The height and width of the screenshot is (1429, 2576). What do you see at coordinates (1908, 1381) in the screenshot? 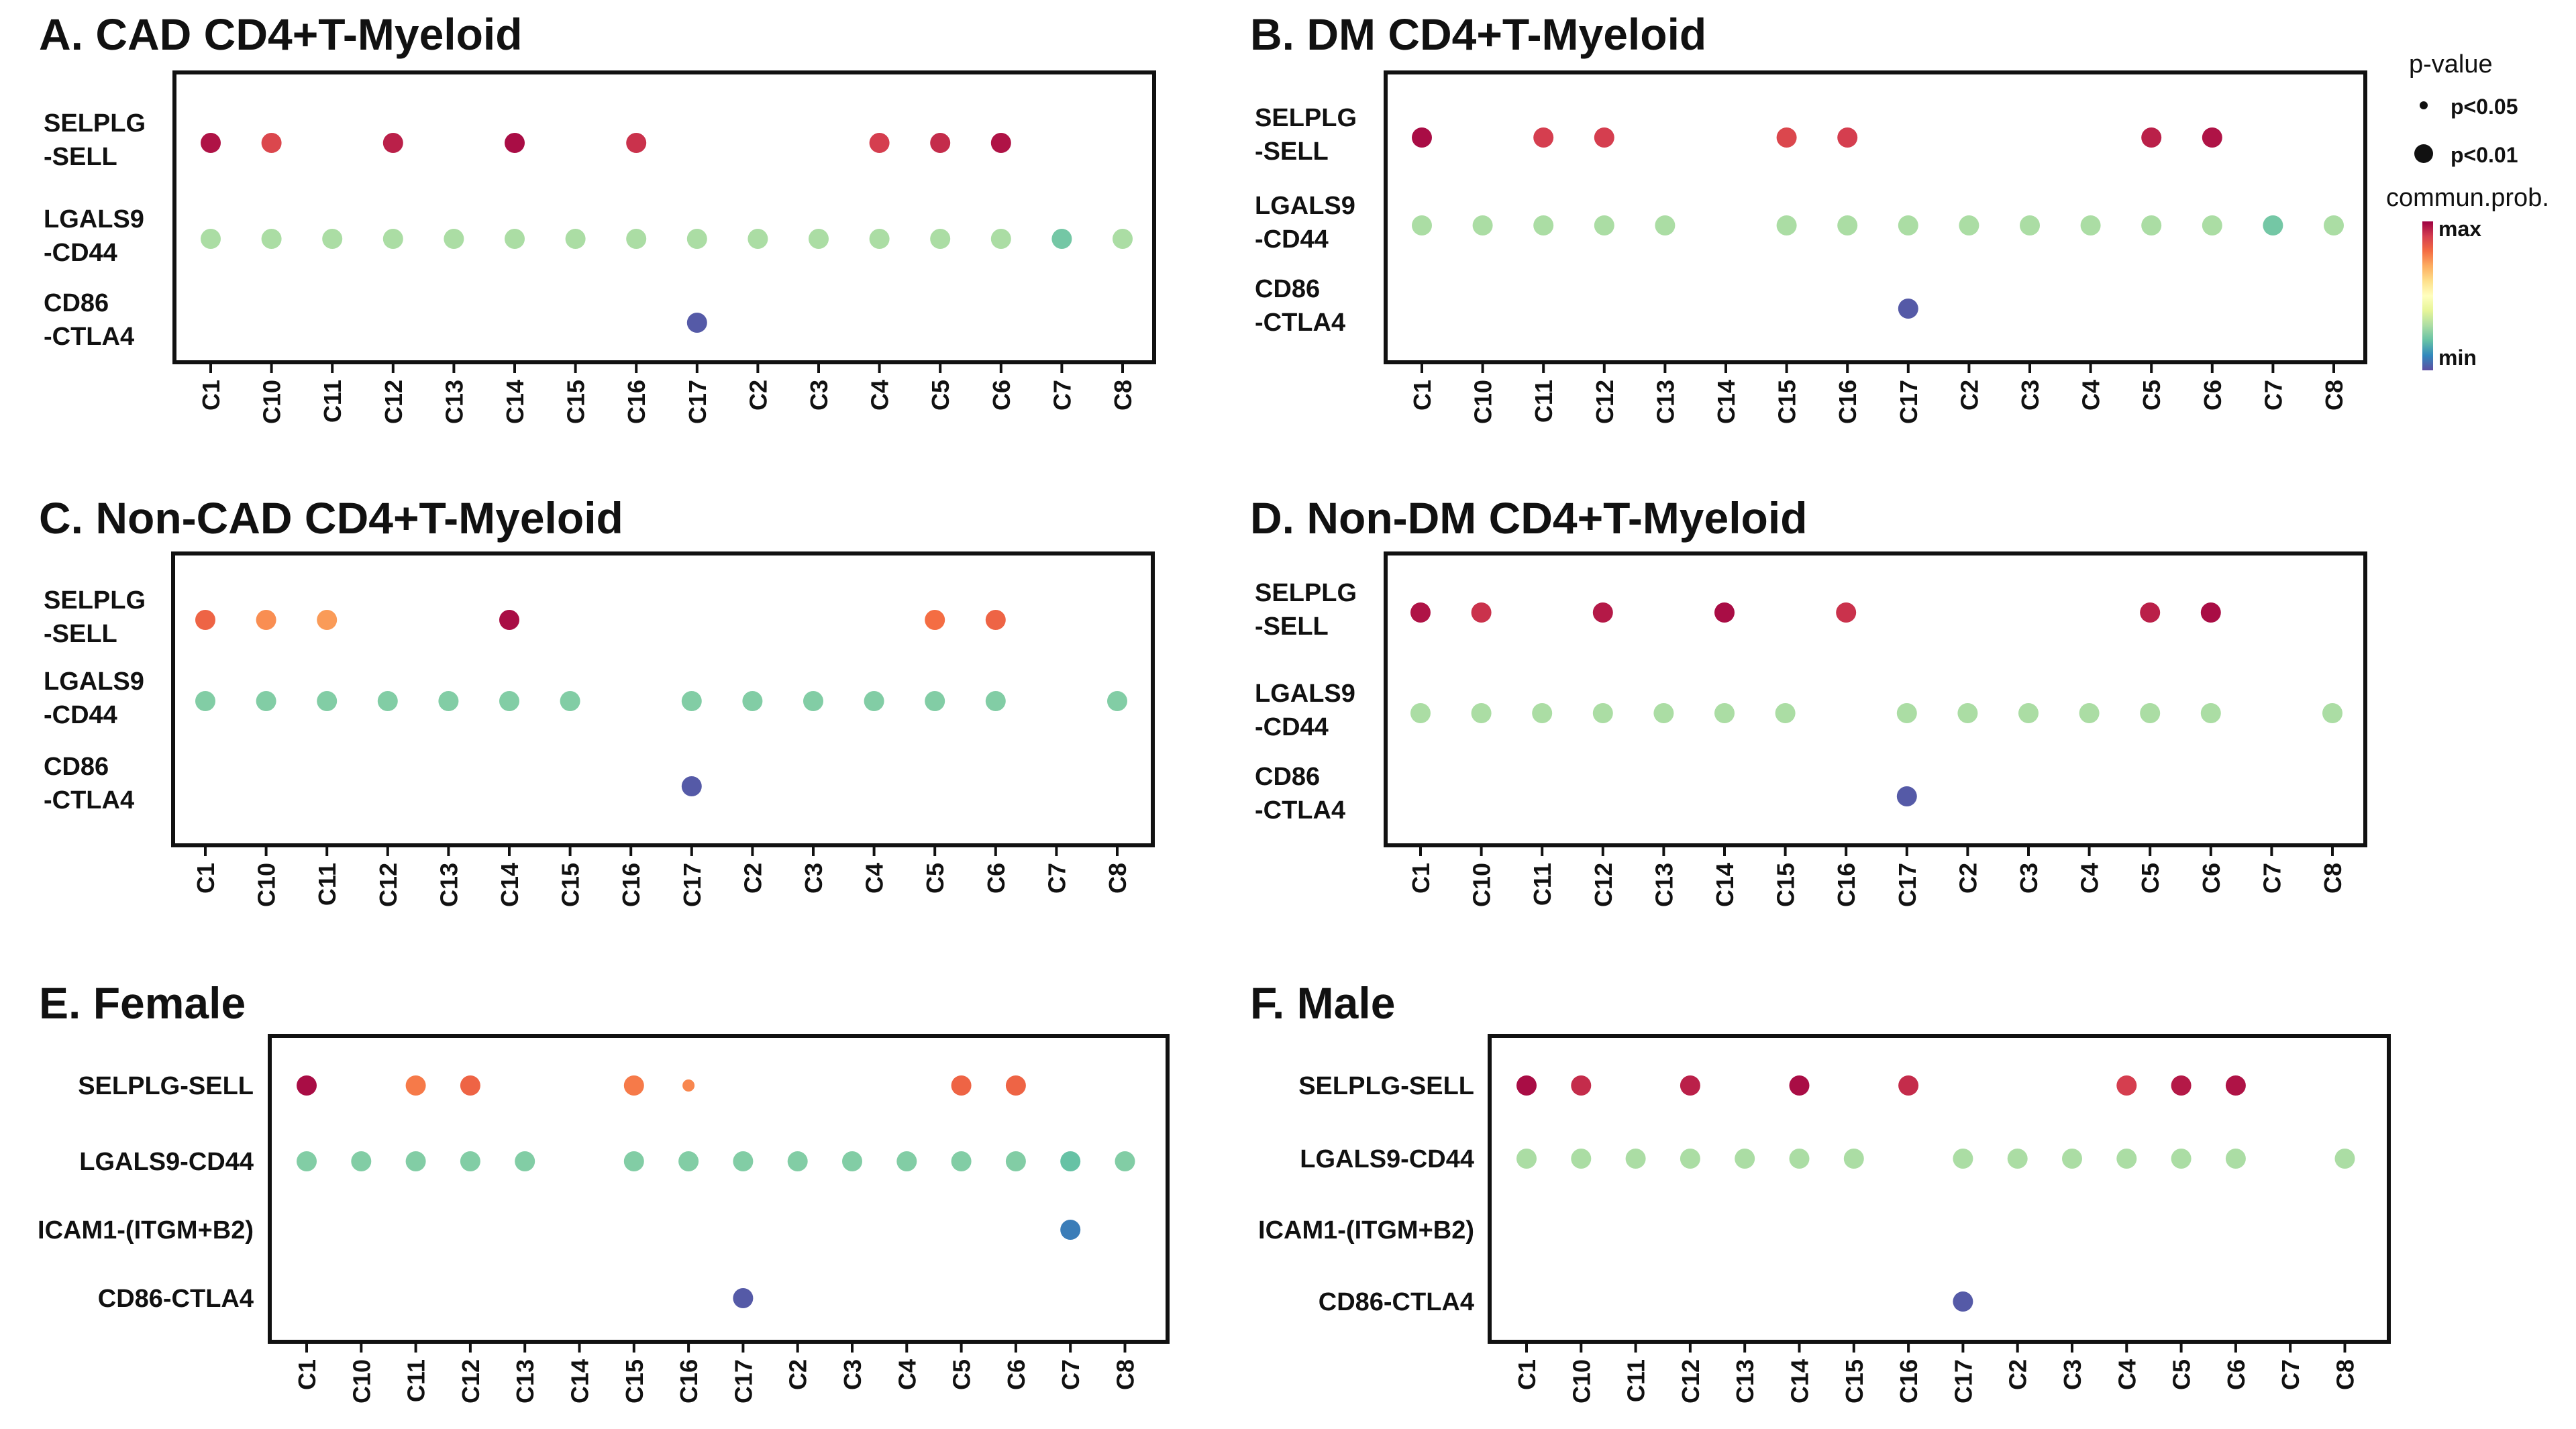
I see `x-tick-label: C16` at bounding box center [1908, 1381].